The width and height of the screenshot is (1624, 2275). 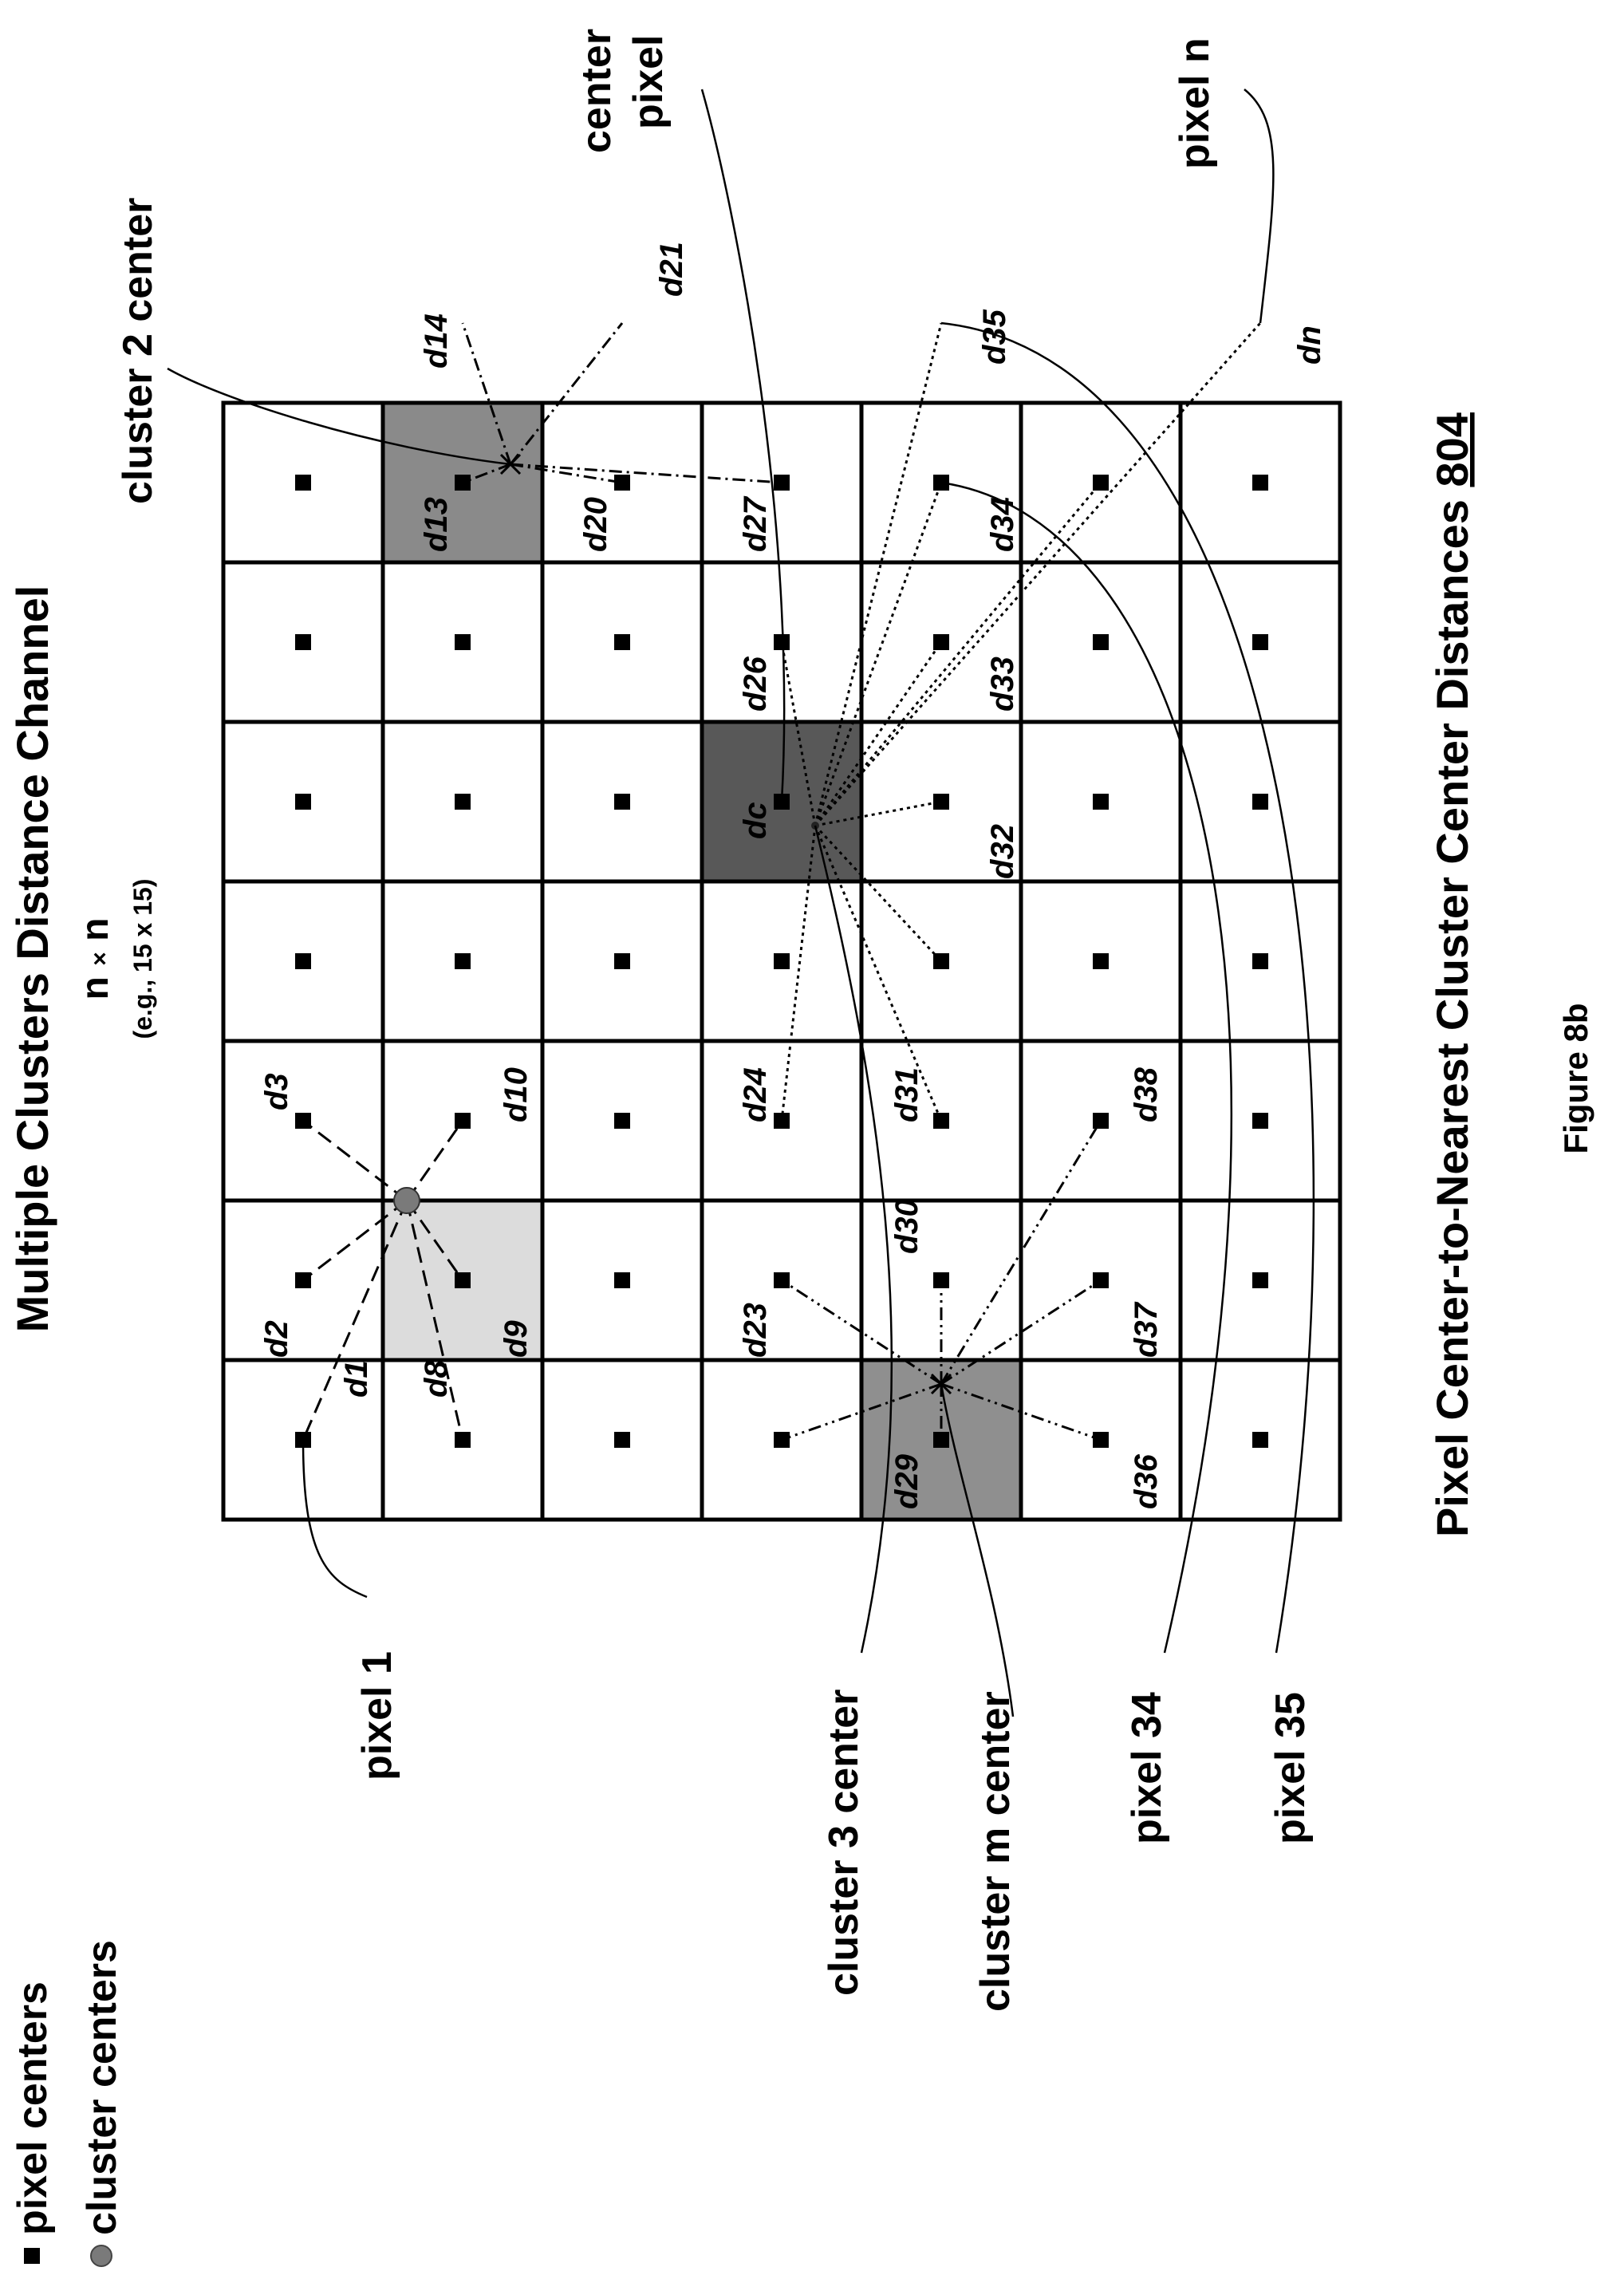 I want to click on distance-label: d27, so click(x=756, y=523).